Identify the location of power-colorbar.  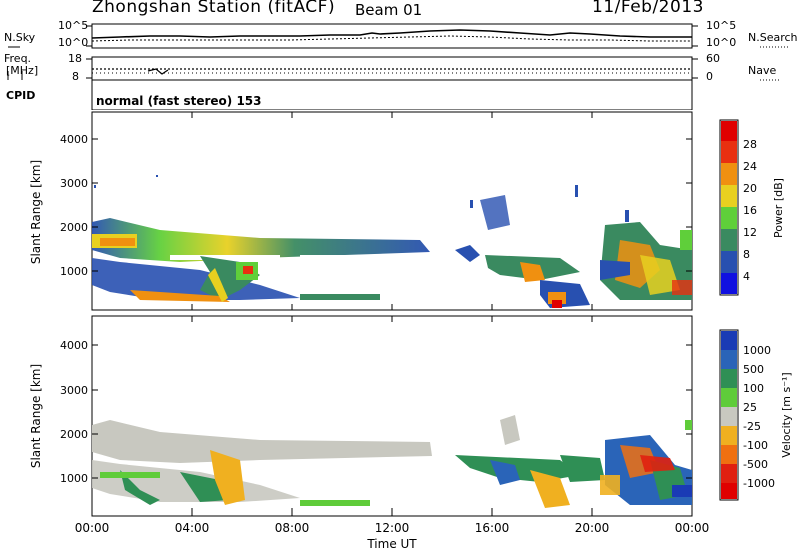
(729, 207).